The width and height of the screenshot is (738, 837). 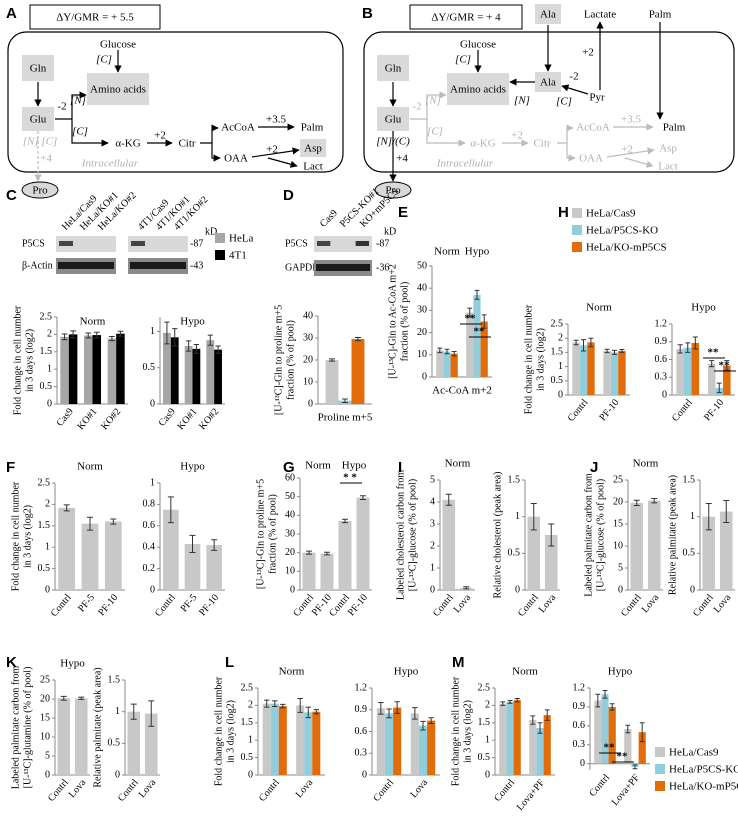 I want to click on category-label: KO#2, so click(x=111, y=419).